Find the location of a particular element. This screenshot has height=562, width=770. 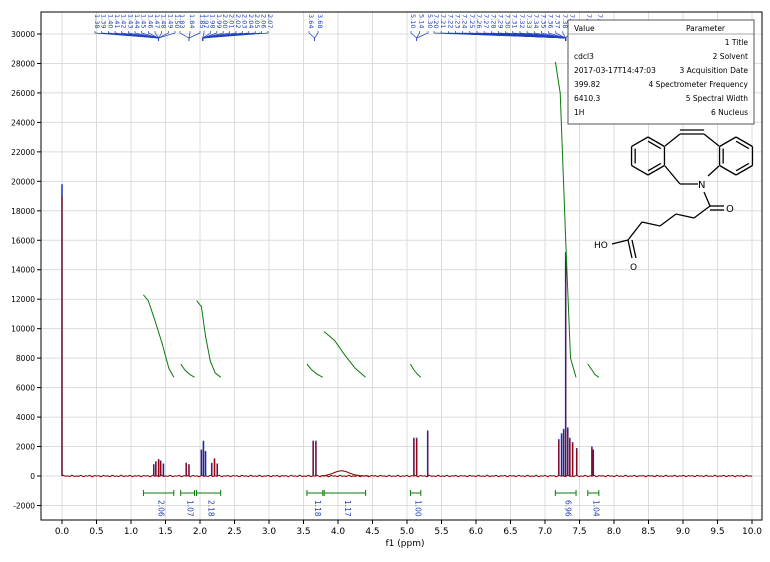

peak-label: 5.10 is located at coordinates (413, 21).